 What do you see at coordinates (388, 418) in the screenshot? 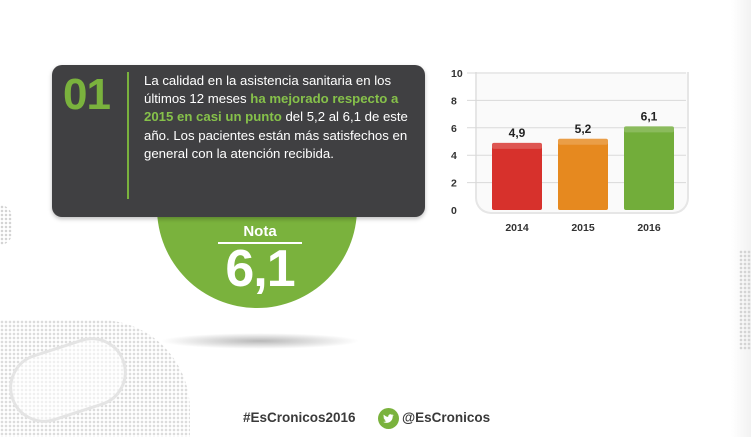
I see `twitter-icon` at bounding box center [388, 418].